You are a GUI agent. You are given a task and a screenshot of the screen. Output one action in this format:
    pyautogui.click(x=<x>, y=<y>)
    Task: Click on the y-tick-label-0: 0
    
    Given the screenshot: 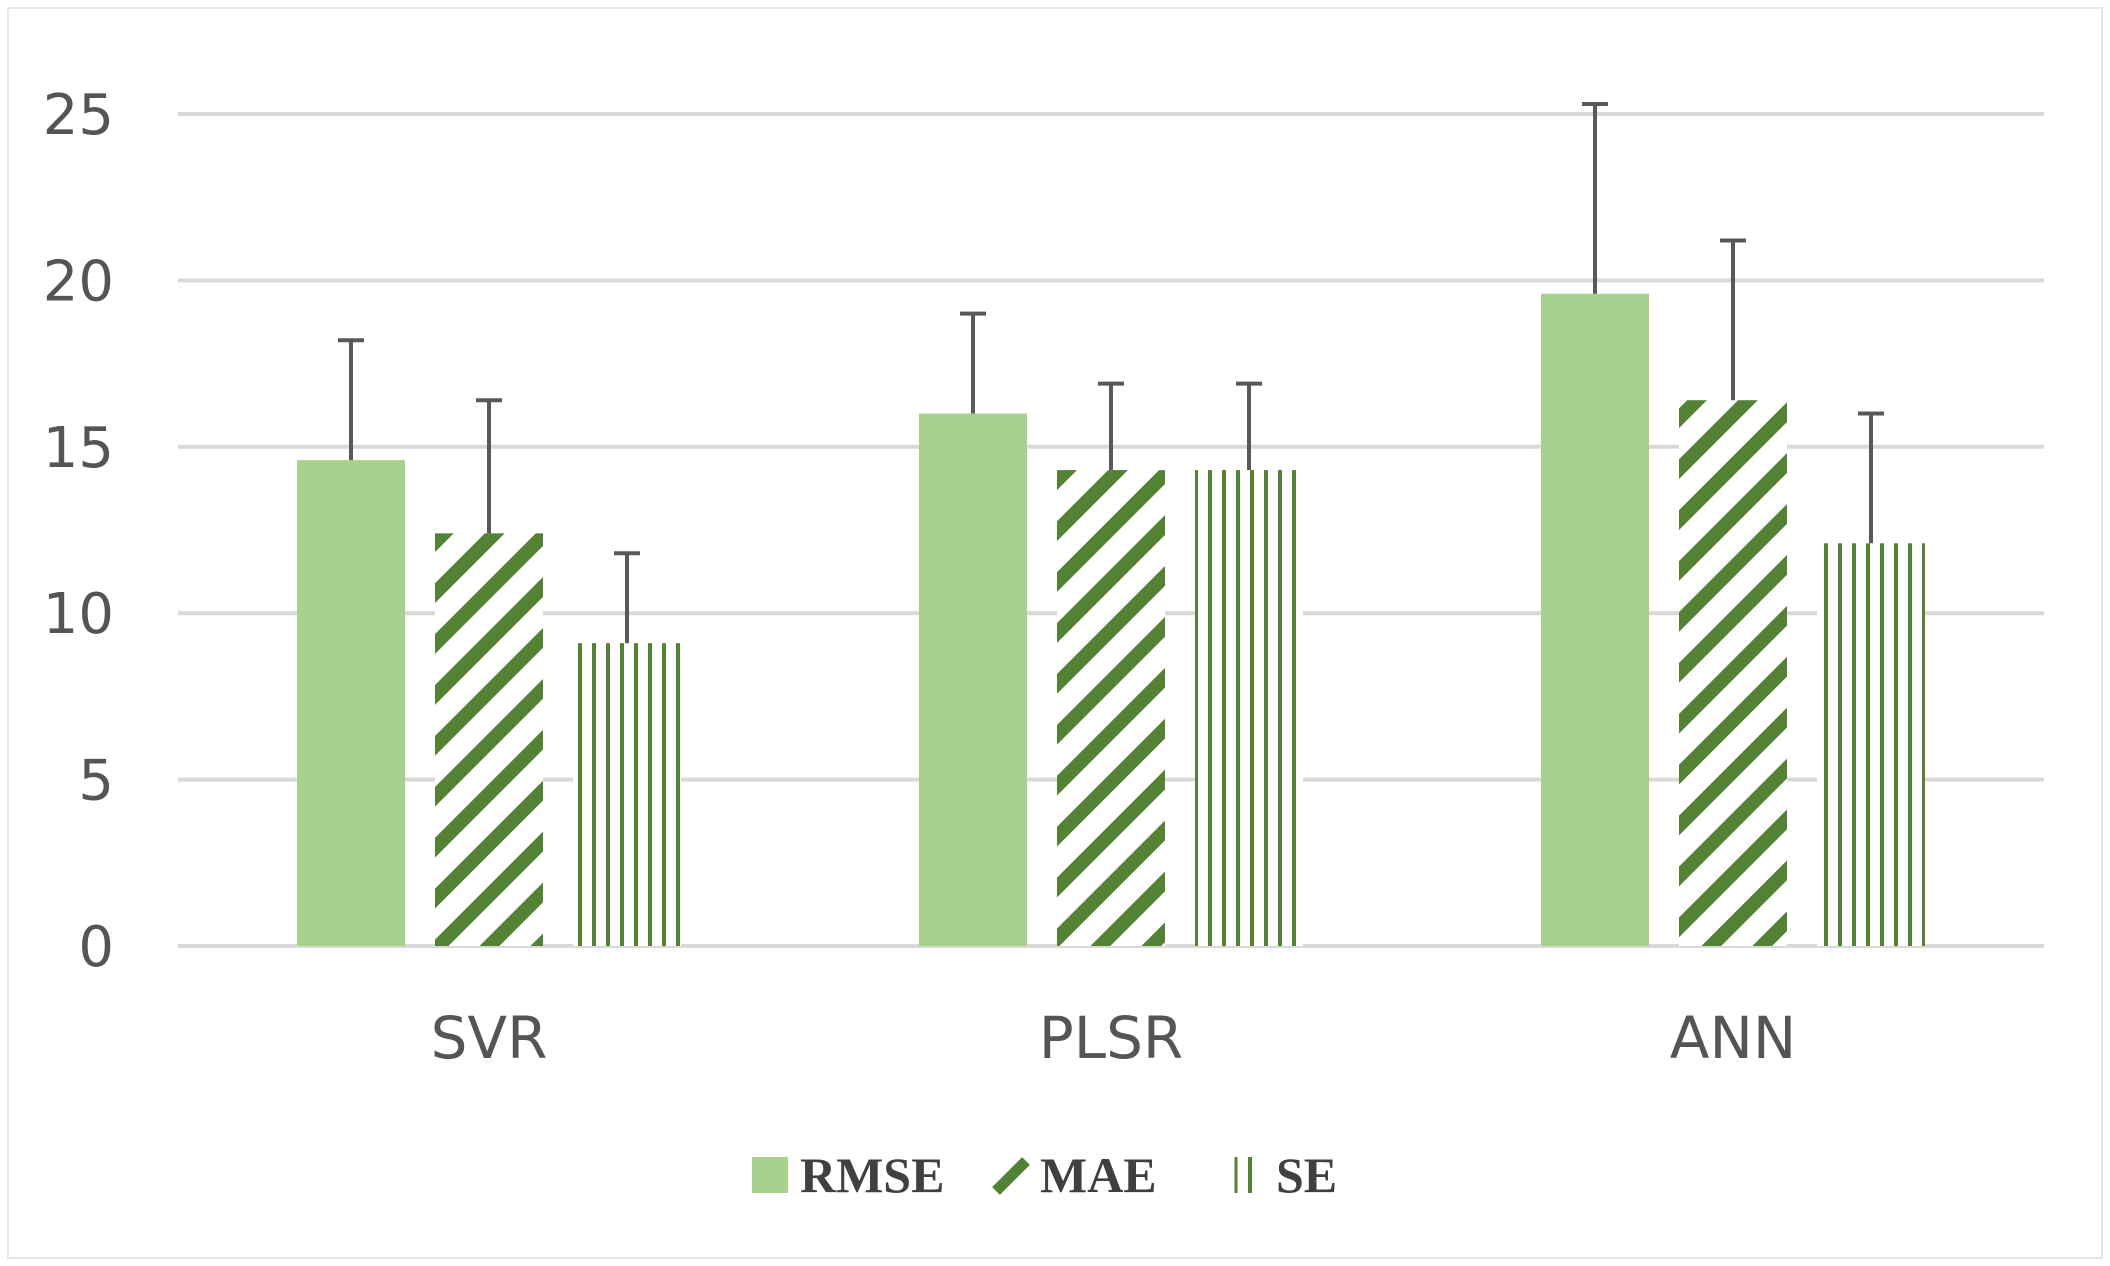 What is the action you would take?
    pyautogui.click(x=96, y=947)
    